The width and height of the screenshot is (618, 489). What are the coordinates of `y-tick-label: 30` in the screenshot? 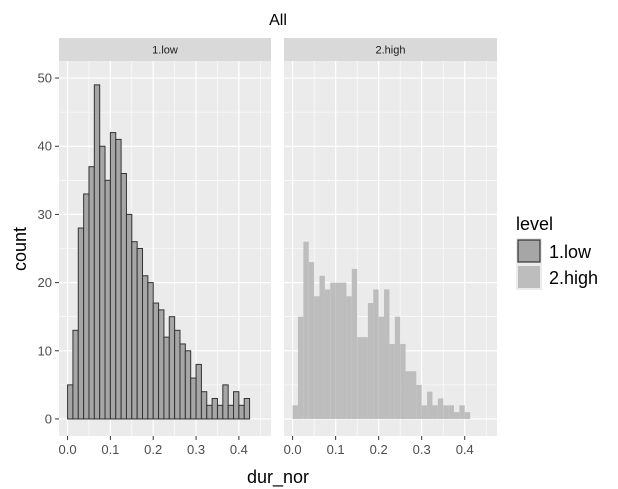 It's located at (45, 214).